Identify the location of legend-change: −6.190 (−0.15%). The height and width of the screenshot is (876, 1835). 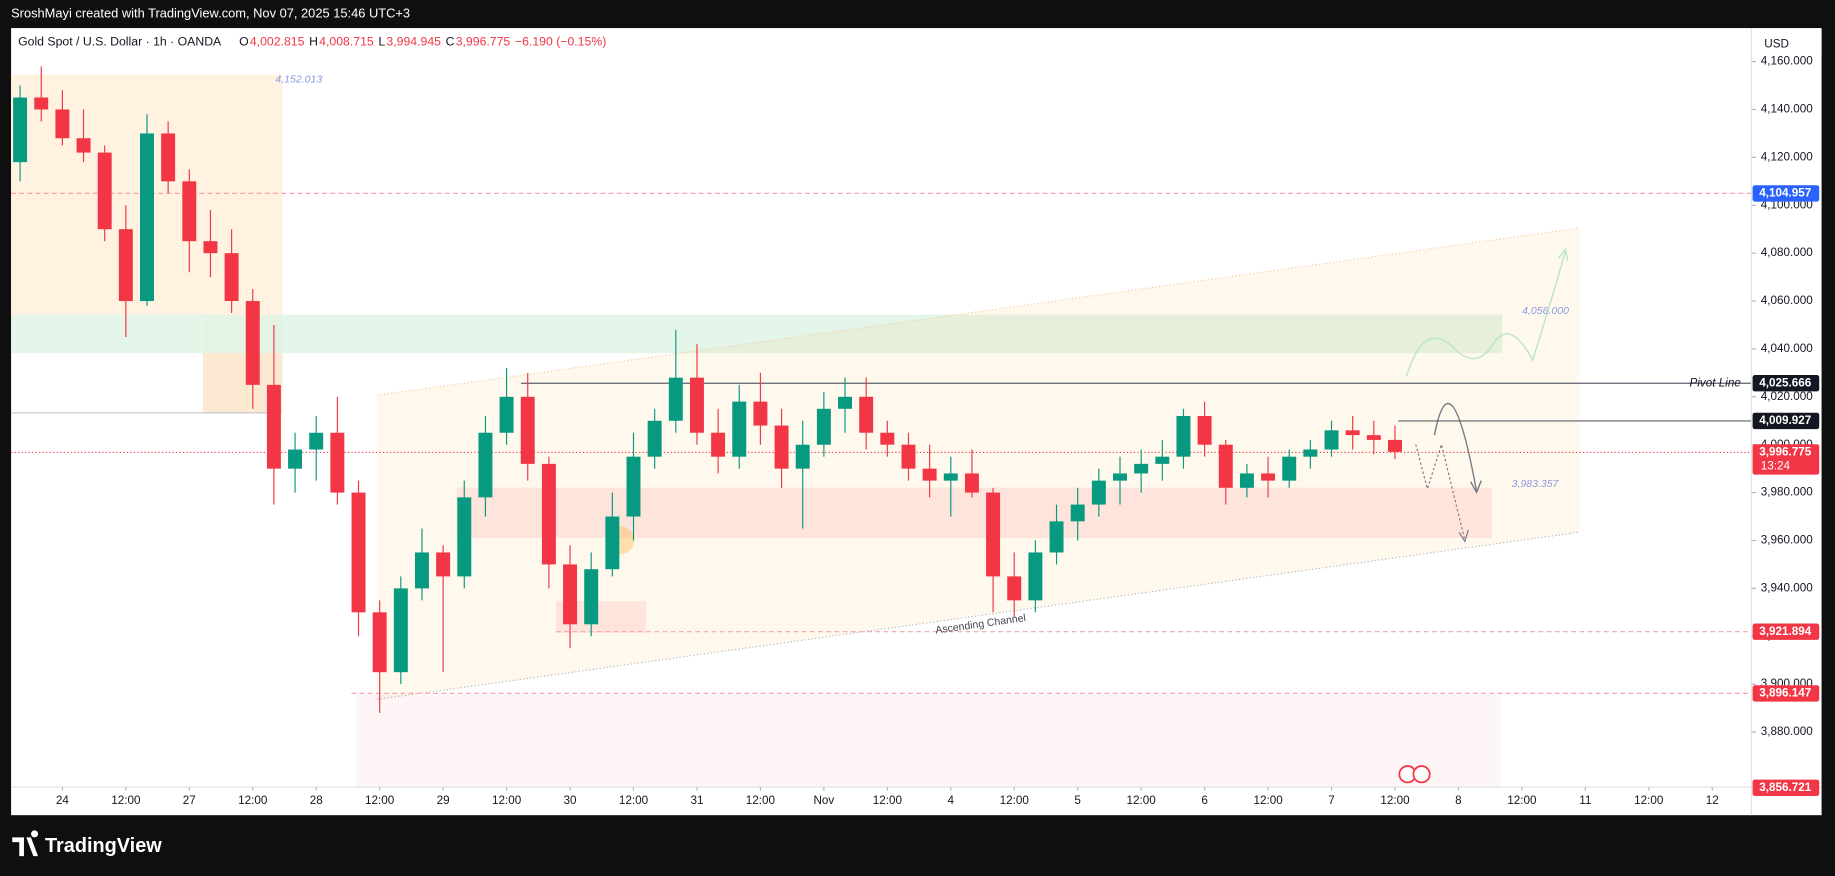
(560, 41).